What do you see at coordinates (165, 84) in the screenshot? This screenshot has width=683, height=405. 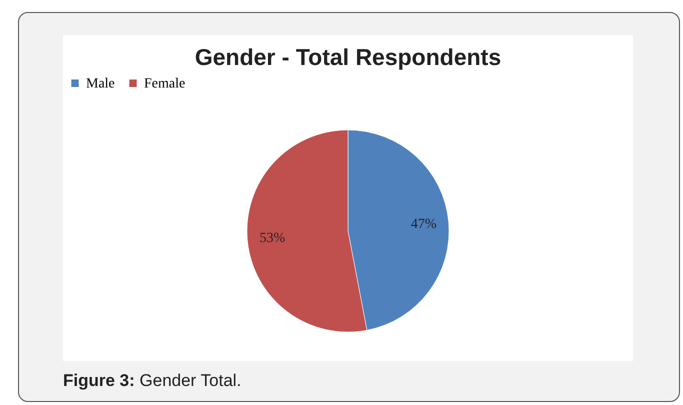 I see `legend-label: Female` at bounding box center [165, 84].